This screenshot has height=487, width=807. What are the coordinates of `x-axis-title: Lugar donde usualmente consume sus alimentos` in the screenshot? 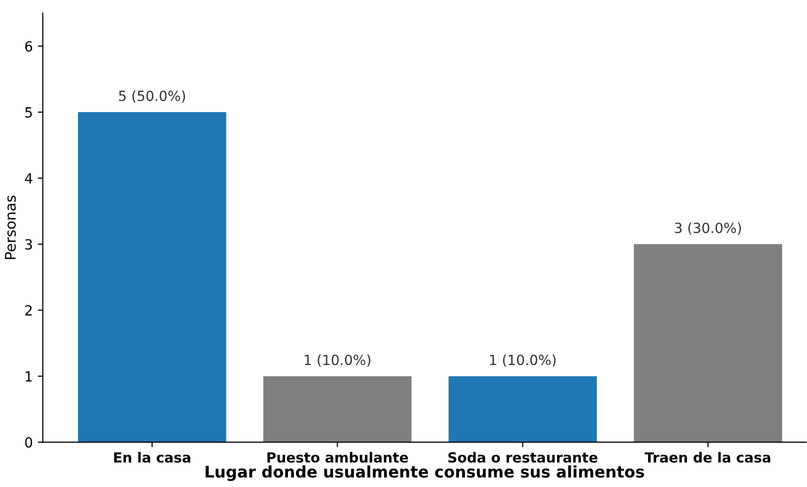 It's located at (425, 473).